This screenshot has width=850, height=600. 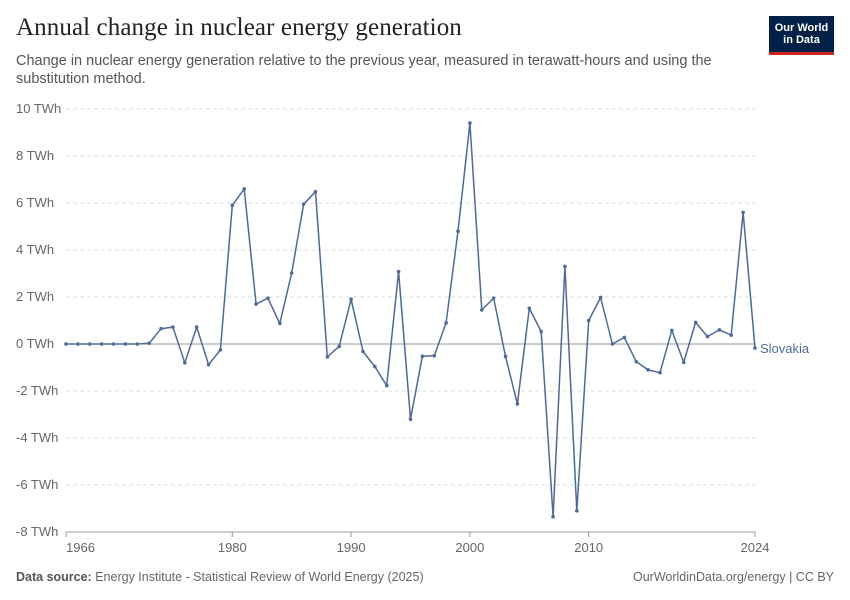 What do you see at coordinates (35, 249) in the screenshot?
I see `y-tick-label: 4 TWh` at bounding box center [35, 249].